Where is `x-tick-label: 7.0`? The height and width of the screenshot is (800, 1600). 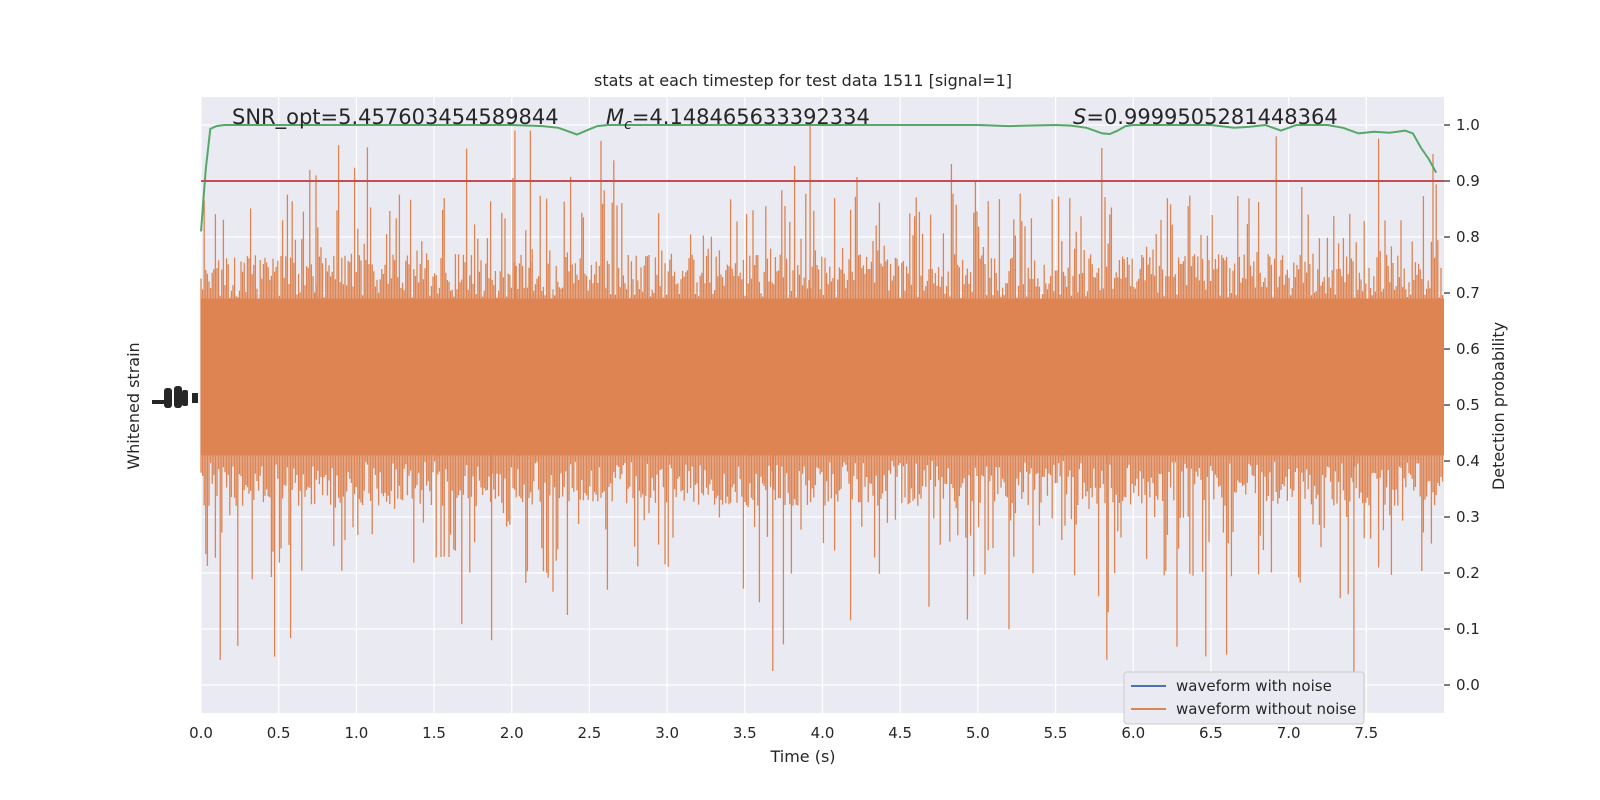 x-tick-label: 7.0 is located at coordinates (1289, 733).